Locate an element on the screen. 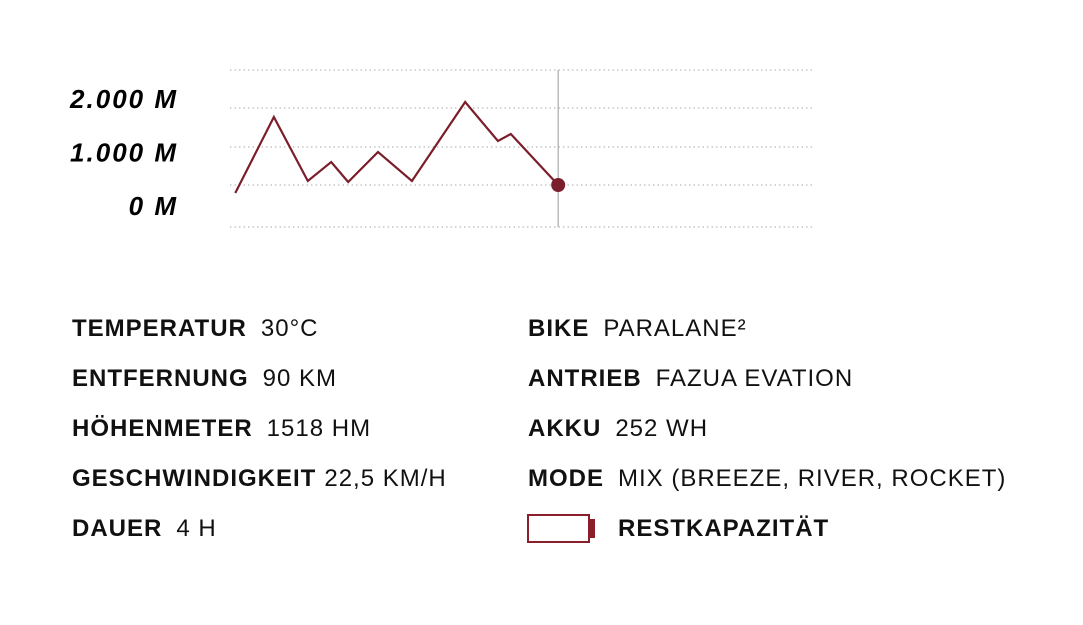 The image size is (1083, 625). y-tick-label: 0 M is located at coordinates (153, 206).